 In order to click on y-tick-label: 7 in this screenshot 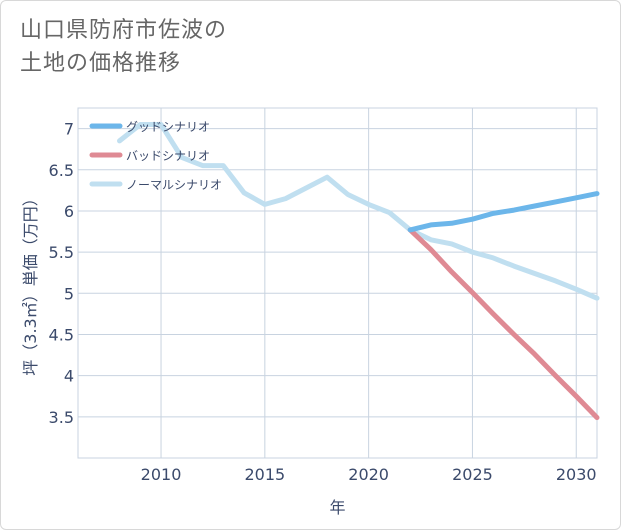, I will do `click(69, 129)`.